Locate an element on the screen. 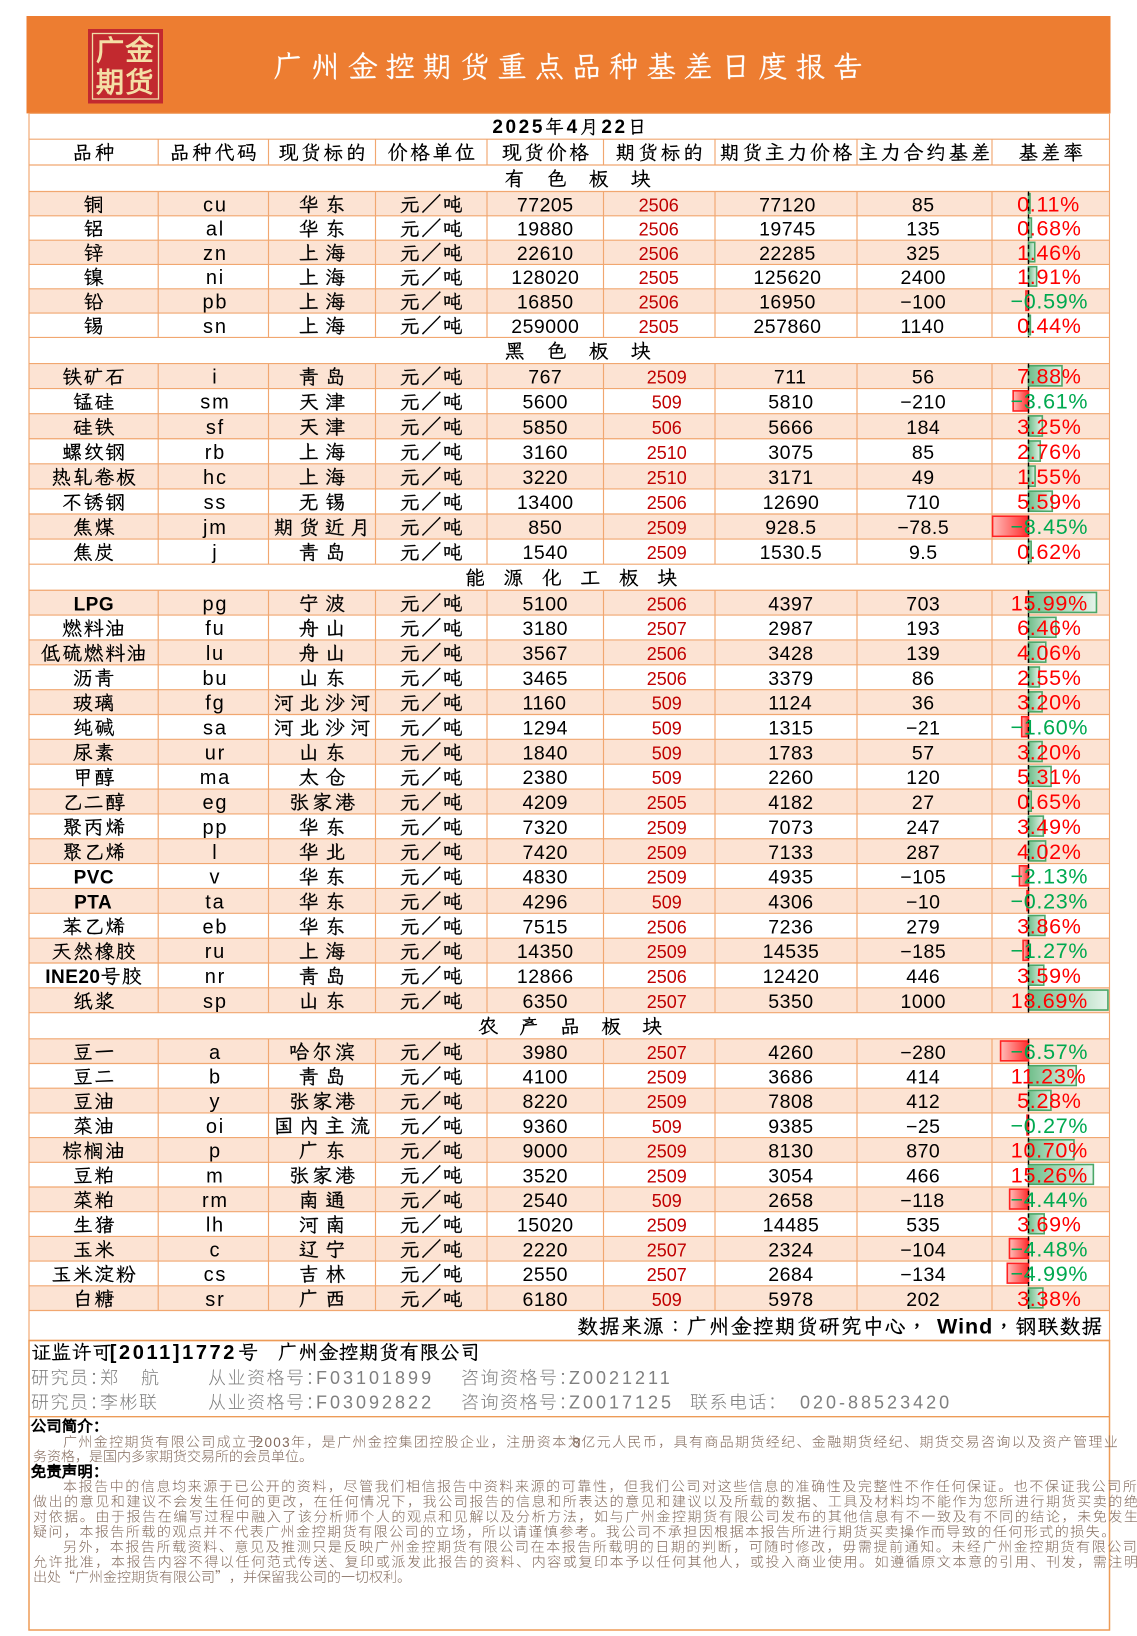 This screenshot has height=1636, width=1137. svg-text: 1.46% is located at coordinates (1049, 253).